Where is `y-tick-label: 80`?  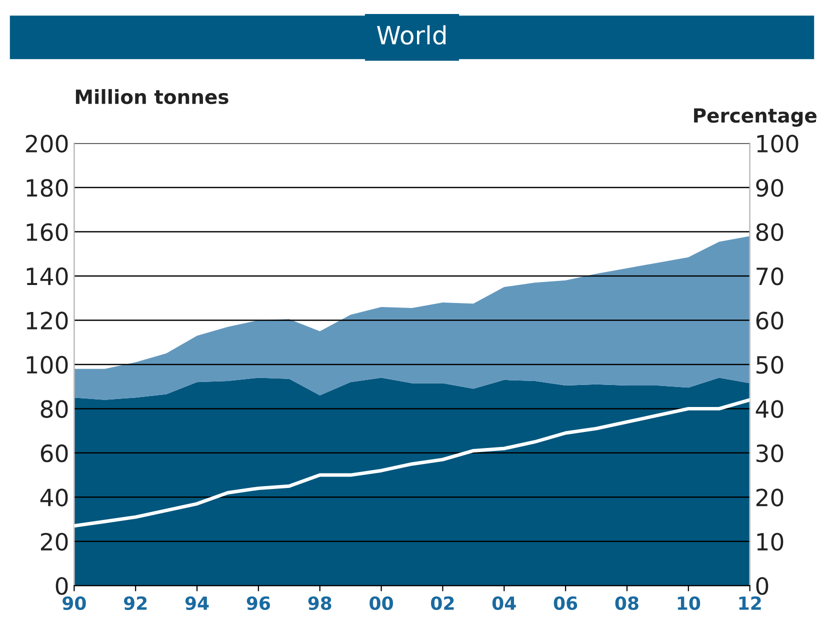
y-tick-label: 80 is located at coordinates (54, 409).